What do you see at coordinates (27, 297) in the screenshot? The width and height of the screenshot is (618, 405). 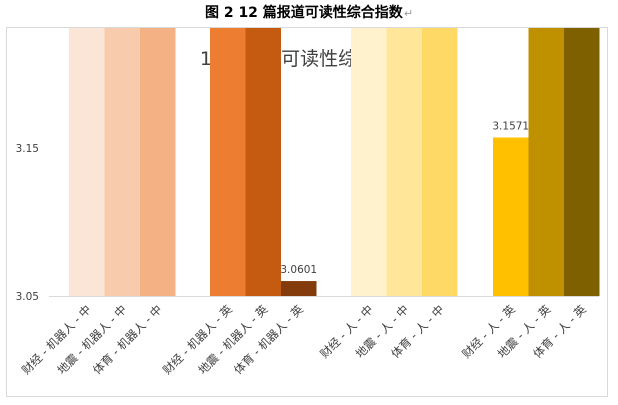 I see `y-tick-label: 3.05` at bounding box center [27, 297].